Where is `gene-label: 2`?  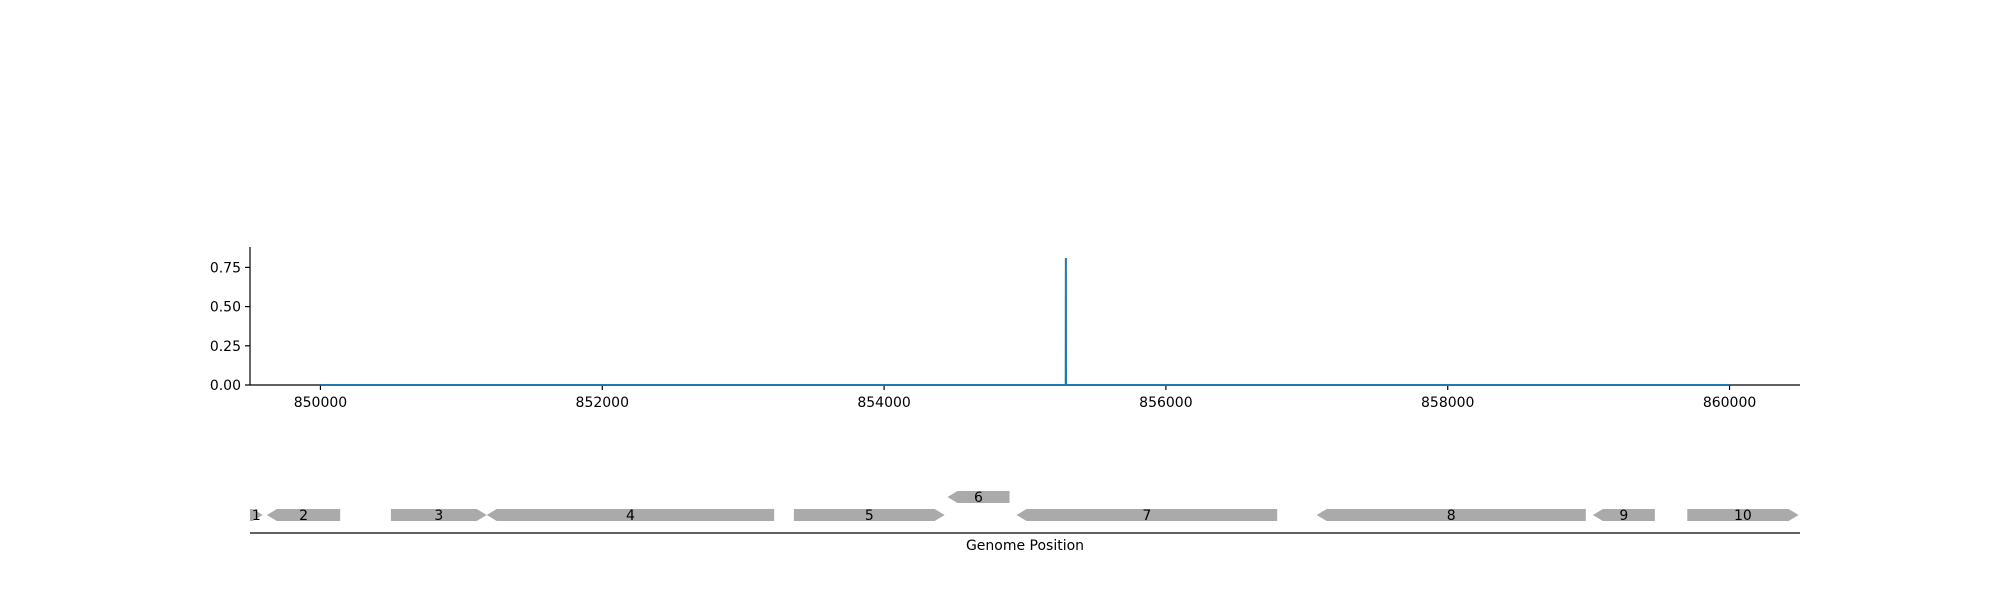 gene-label: 2 is located at coordinates (303, 516).